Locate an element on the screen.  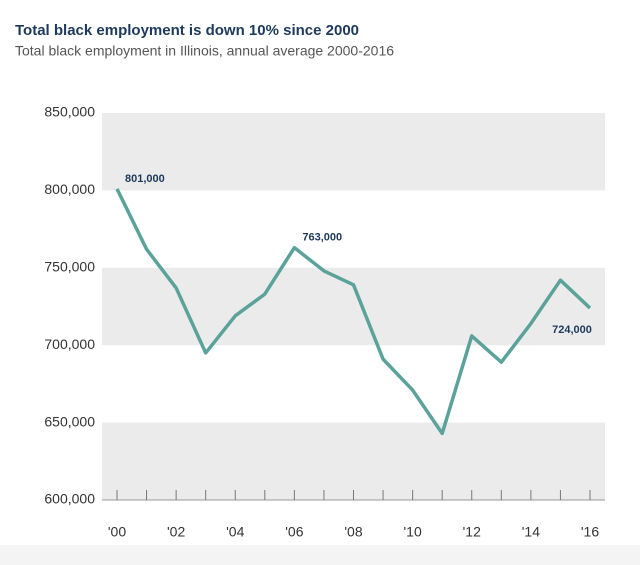
x-tick-label: '00 is located at coordinates (117, 532).